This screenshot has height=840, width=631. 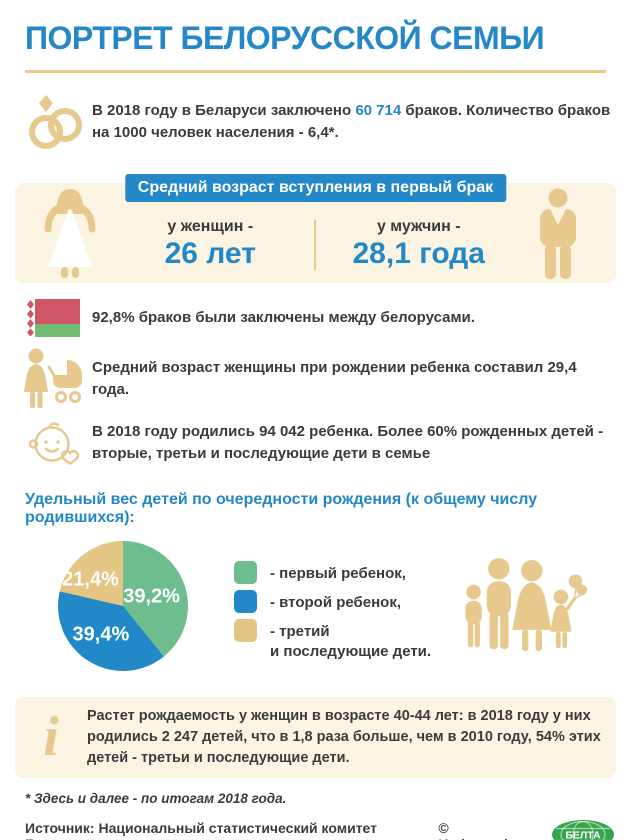 What do you see at coordinates (418, 226) in the screenshot?
I see `men-age-label: у мужчин -` at bounding box center [418, 226].